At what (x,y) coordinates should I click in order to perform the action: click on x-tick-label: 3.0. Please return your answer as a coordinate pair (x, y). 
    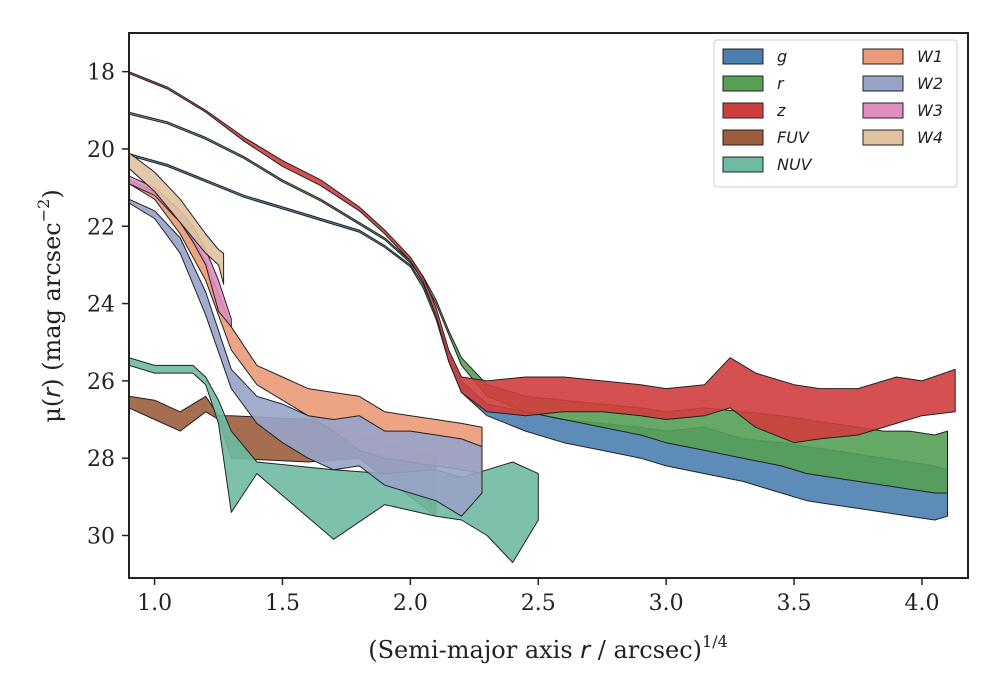
    Looking at the image, I should click on (666, 603).